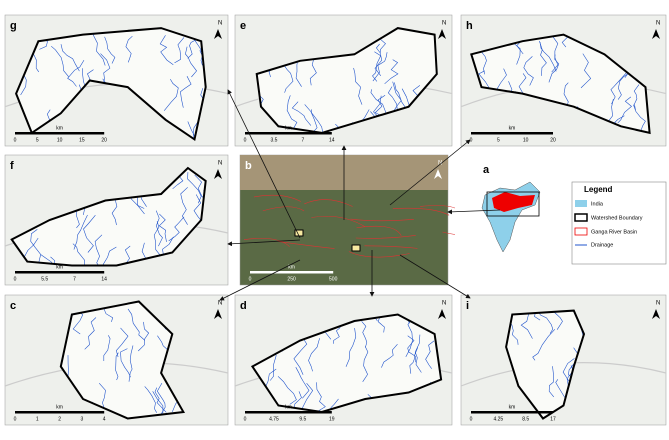 Image resolution: width=669 pixels, height=440 pixels. What do you see at coordinates (553, 419) in the screenshot?
I see `scale-label: 17` at bounding box center [553, 419].